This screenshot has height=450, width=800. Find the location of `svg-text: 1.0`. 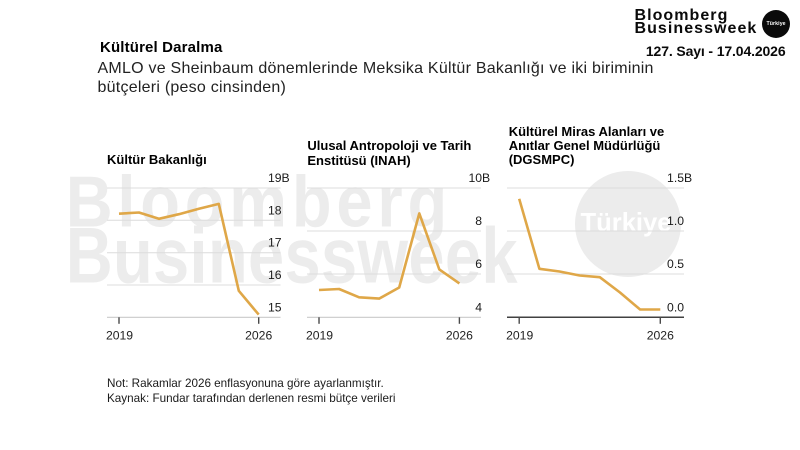

svg-text: 1.0 is located at coordinates (675, 221).